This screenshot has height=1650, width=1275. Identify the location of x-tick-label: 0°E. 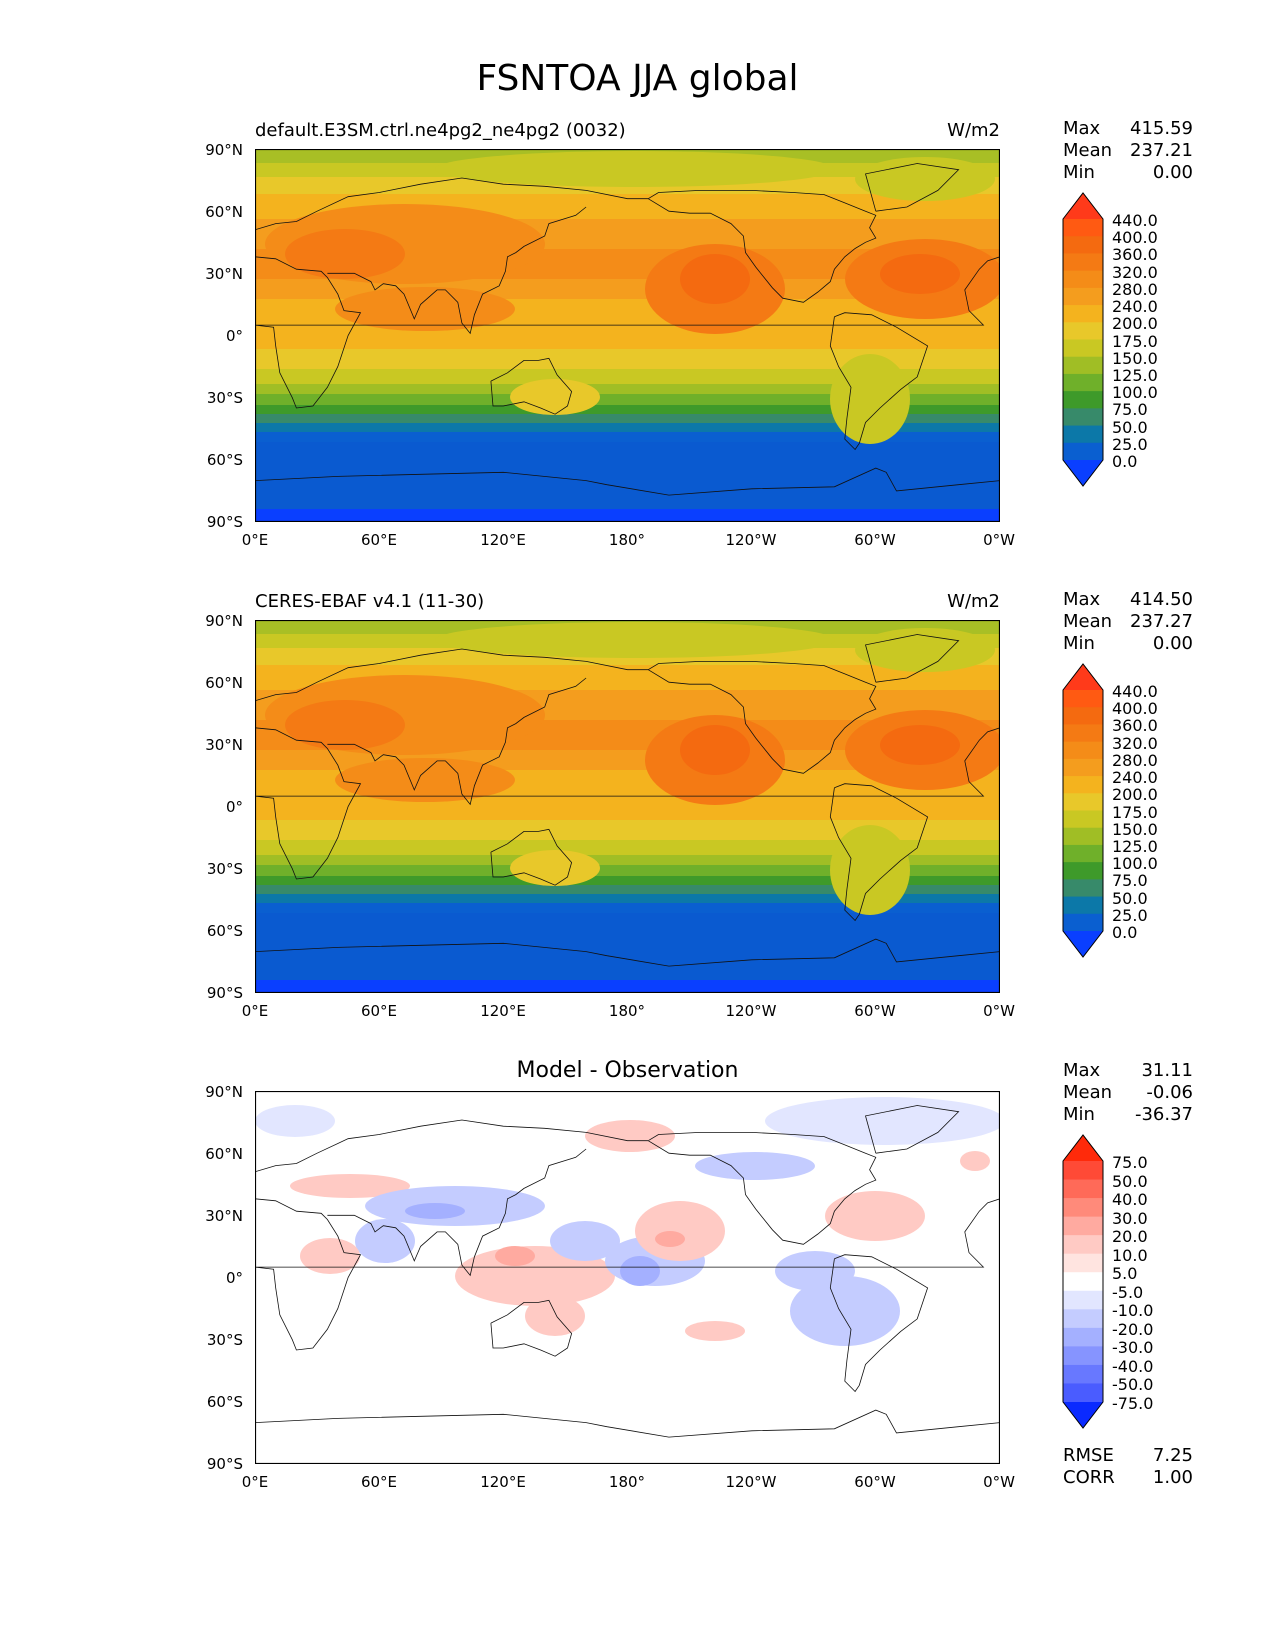
(255, 1011).